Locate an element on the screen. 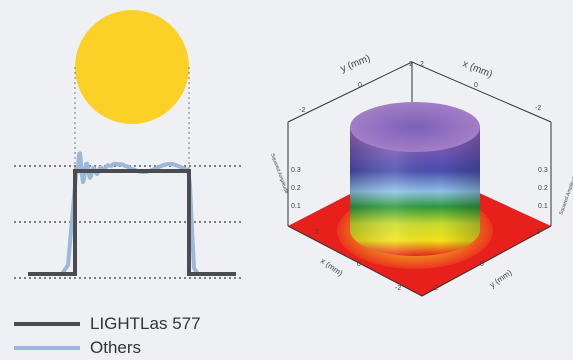 The width and height of the screenshot is (573, 360). tick-x-top-2: 2 is located at coordinates (422, 64).